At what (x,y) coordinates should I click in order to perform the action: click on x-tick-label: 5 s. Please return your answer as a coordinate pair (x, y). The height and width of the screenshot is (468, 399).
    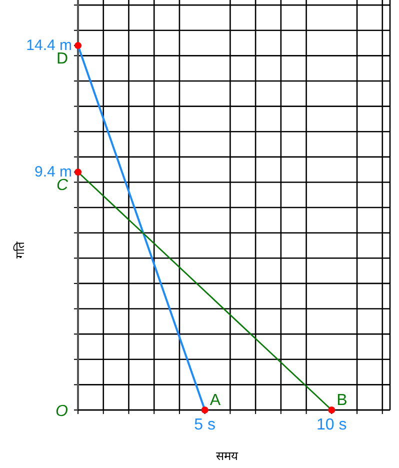
    Looking at the image, I should click on (205, 425).